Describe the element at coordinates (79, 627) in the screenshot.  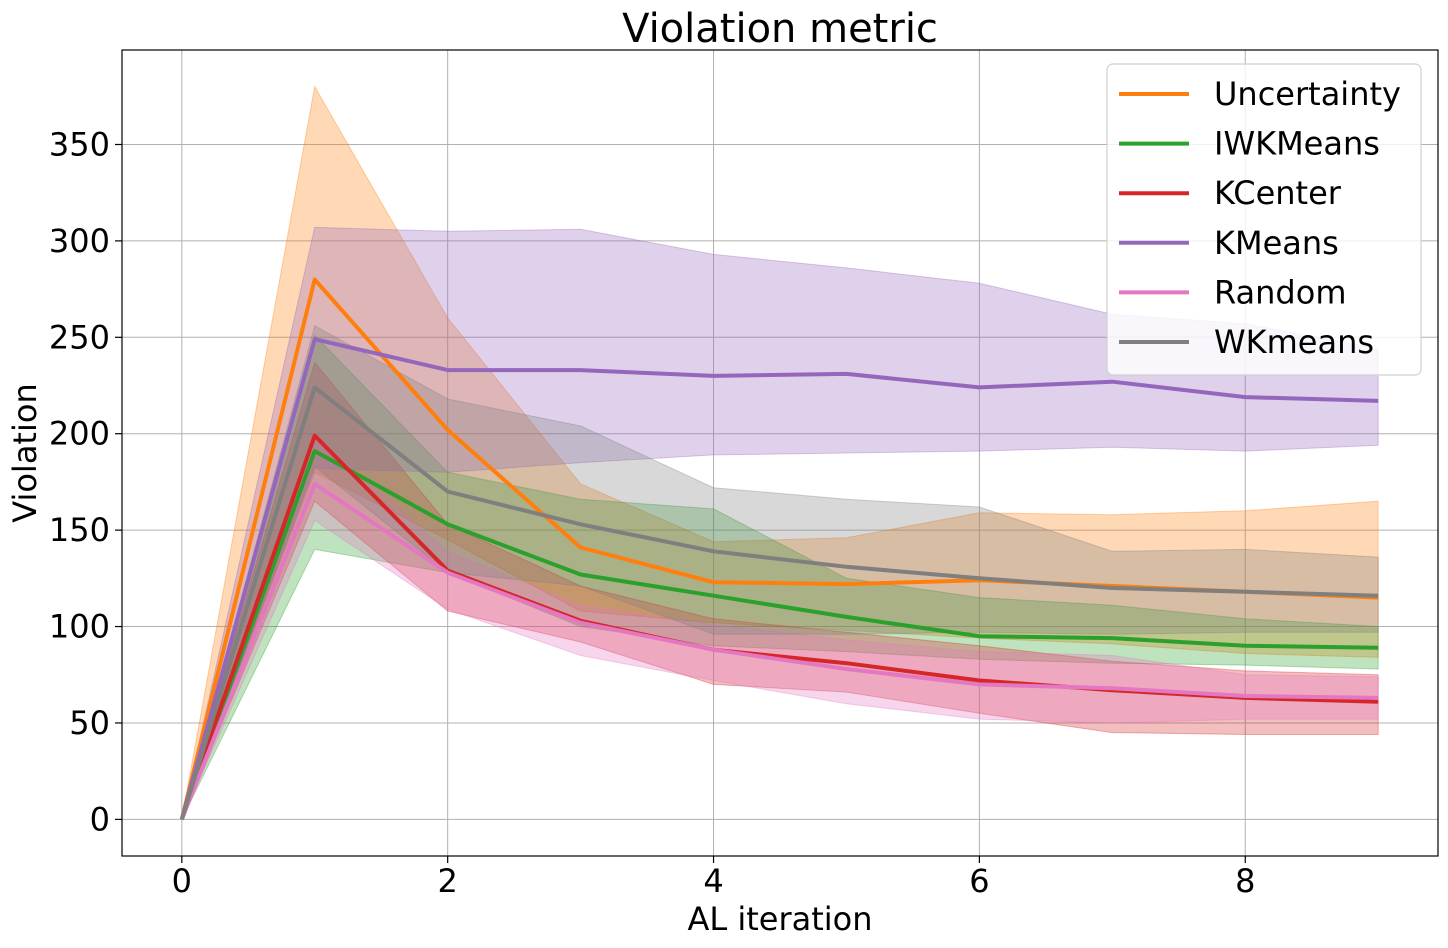
I see `y-tick-label: 100` at that location.